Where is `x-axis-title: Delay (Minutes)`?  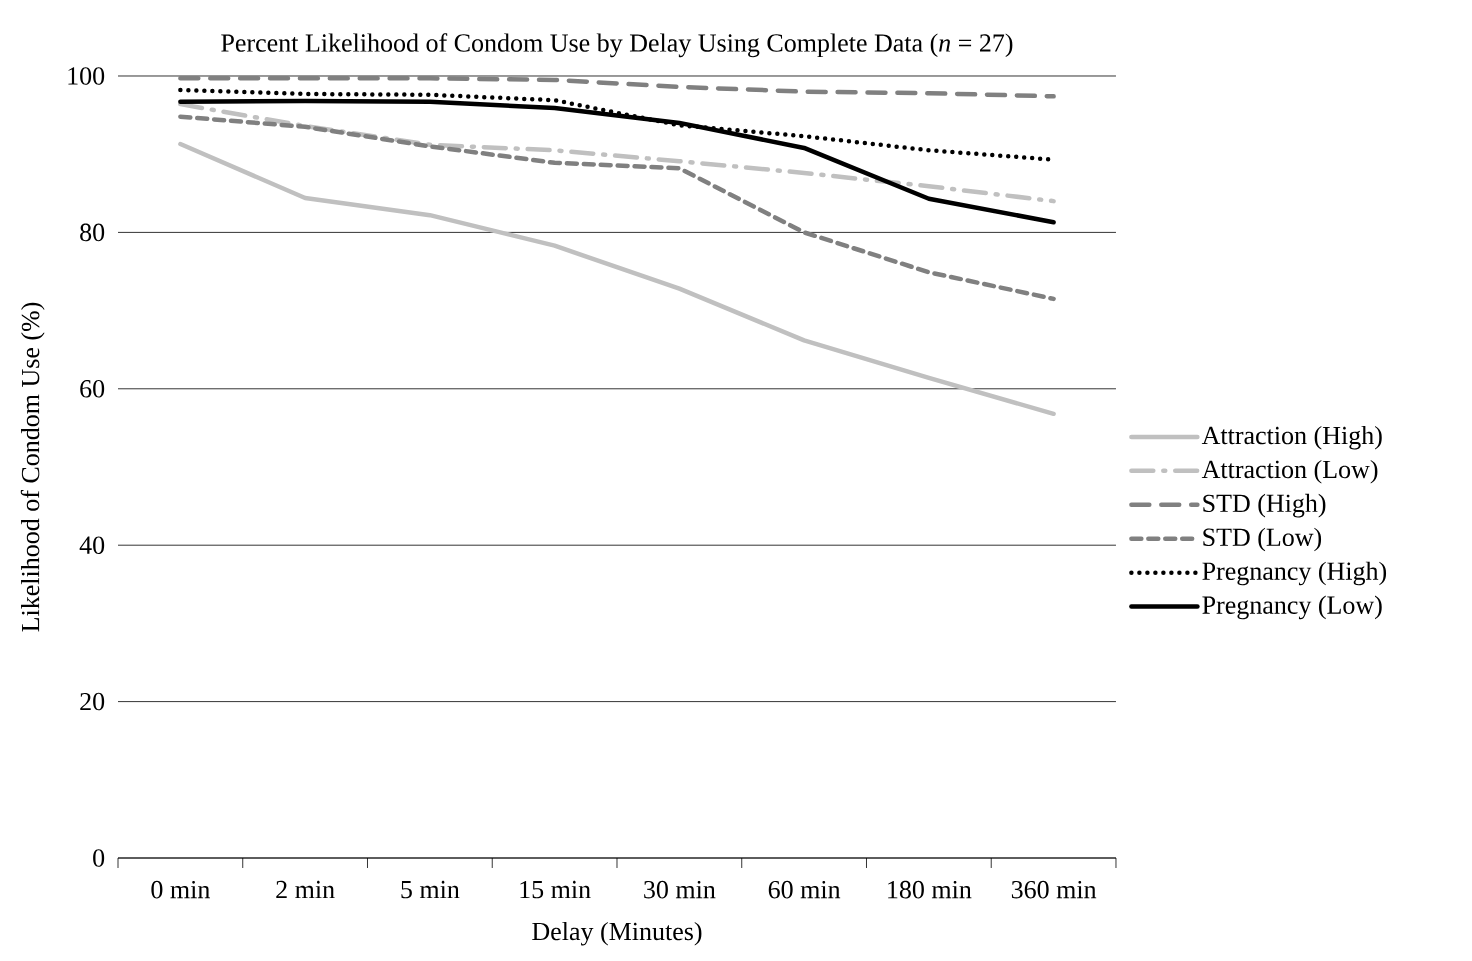
x-axis-title: Delay (Minutes) is located at coordinates (617, 933).